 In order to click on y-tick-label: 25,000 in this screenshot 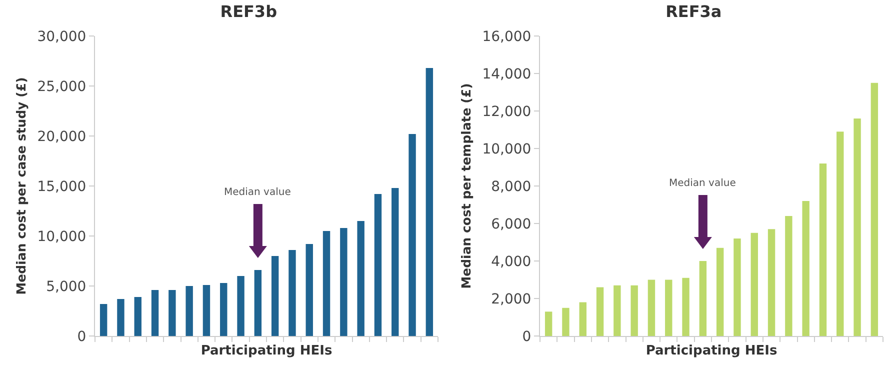, I will do `click(61, 86)`.